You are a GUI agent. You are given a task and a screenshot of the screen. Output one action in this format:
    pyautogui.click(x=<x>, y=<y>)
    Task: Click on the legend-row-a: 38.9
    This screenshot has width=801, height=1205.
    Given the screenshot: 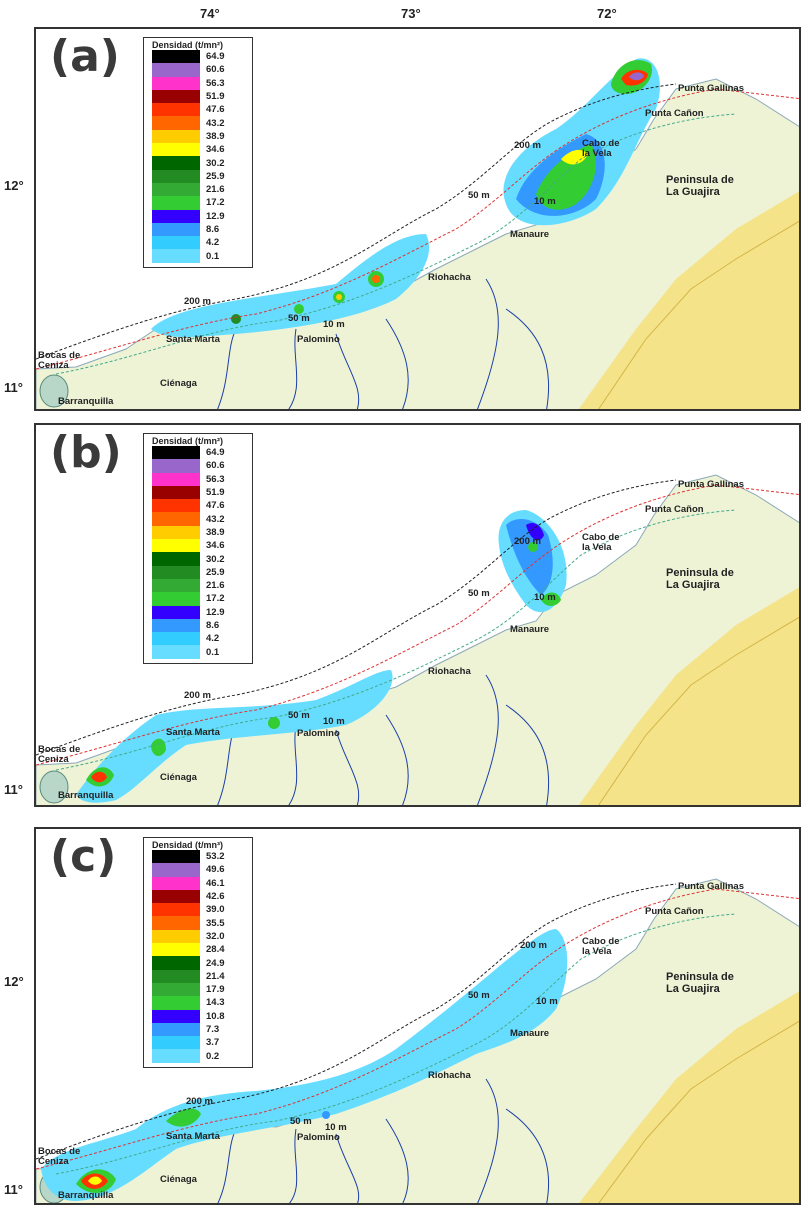 What is the action you would take?
    pyautogui.click(x=200, y=136)
    